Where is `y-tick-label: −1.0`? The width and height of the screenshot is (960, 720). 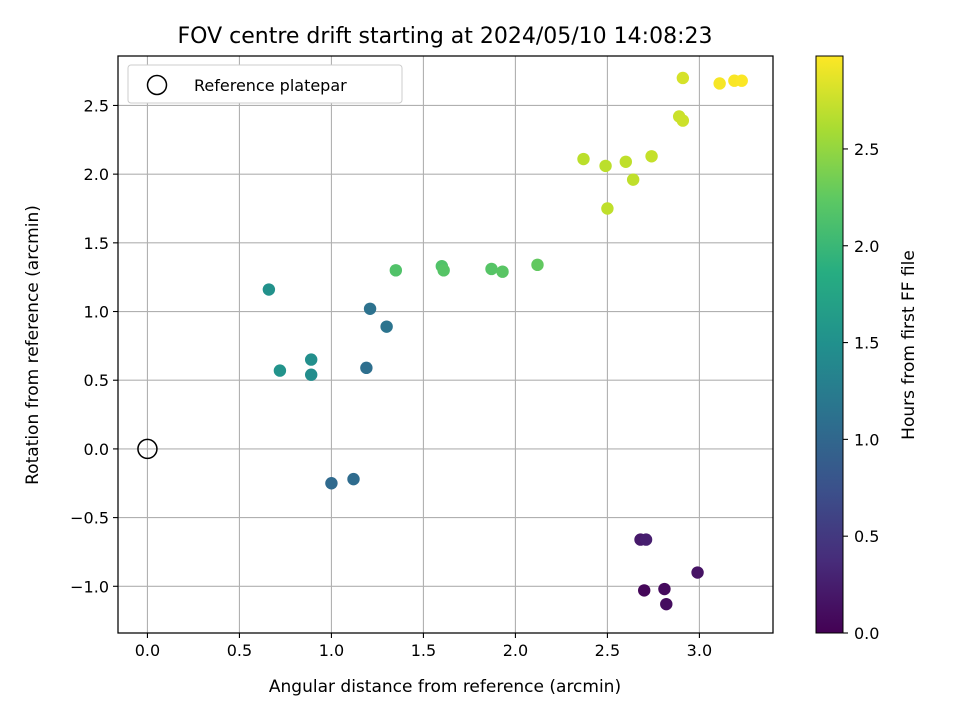
y-tick-label: −1.0 is located at coordinates (89, 586).